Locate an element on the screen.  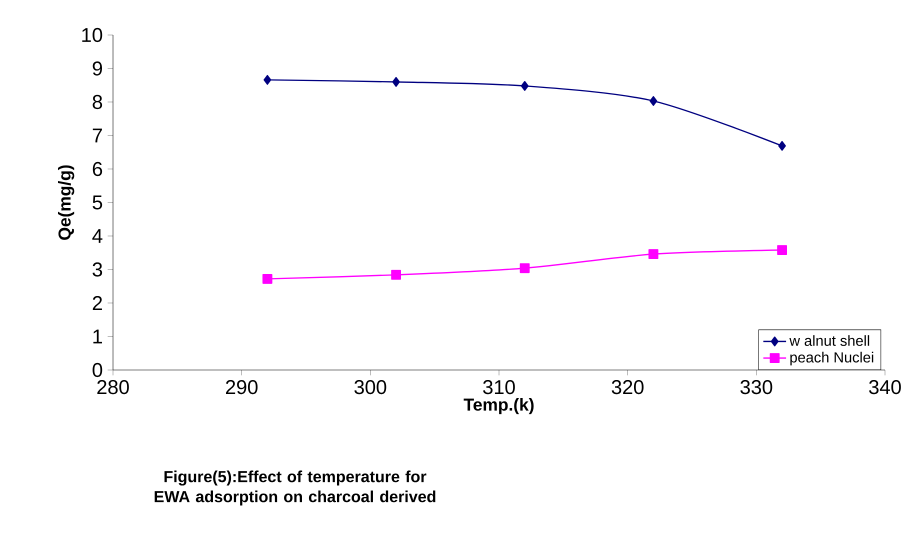
y-tick-label: 5 is located at coordinates (97, 203).